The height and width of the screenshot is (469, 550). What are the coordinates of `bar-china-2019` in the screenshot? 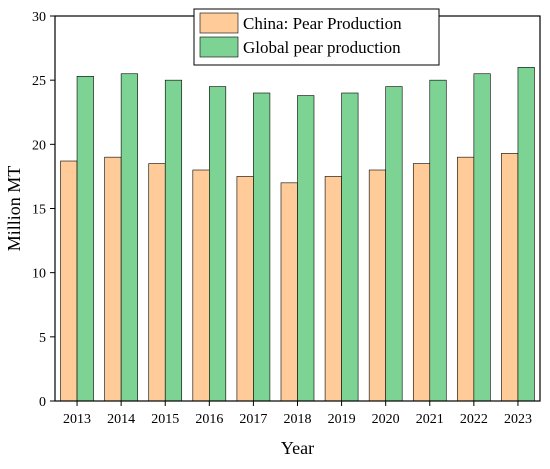 It's located at (333, 289).